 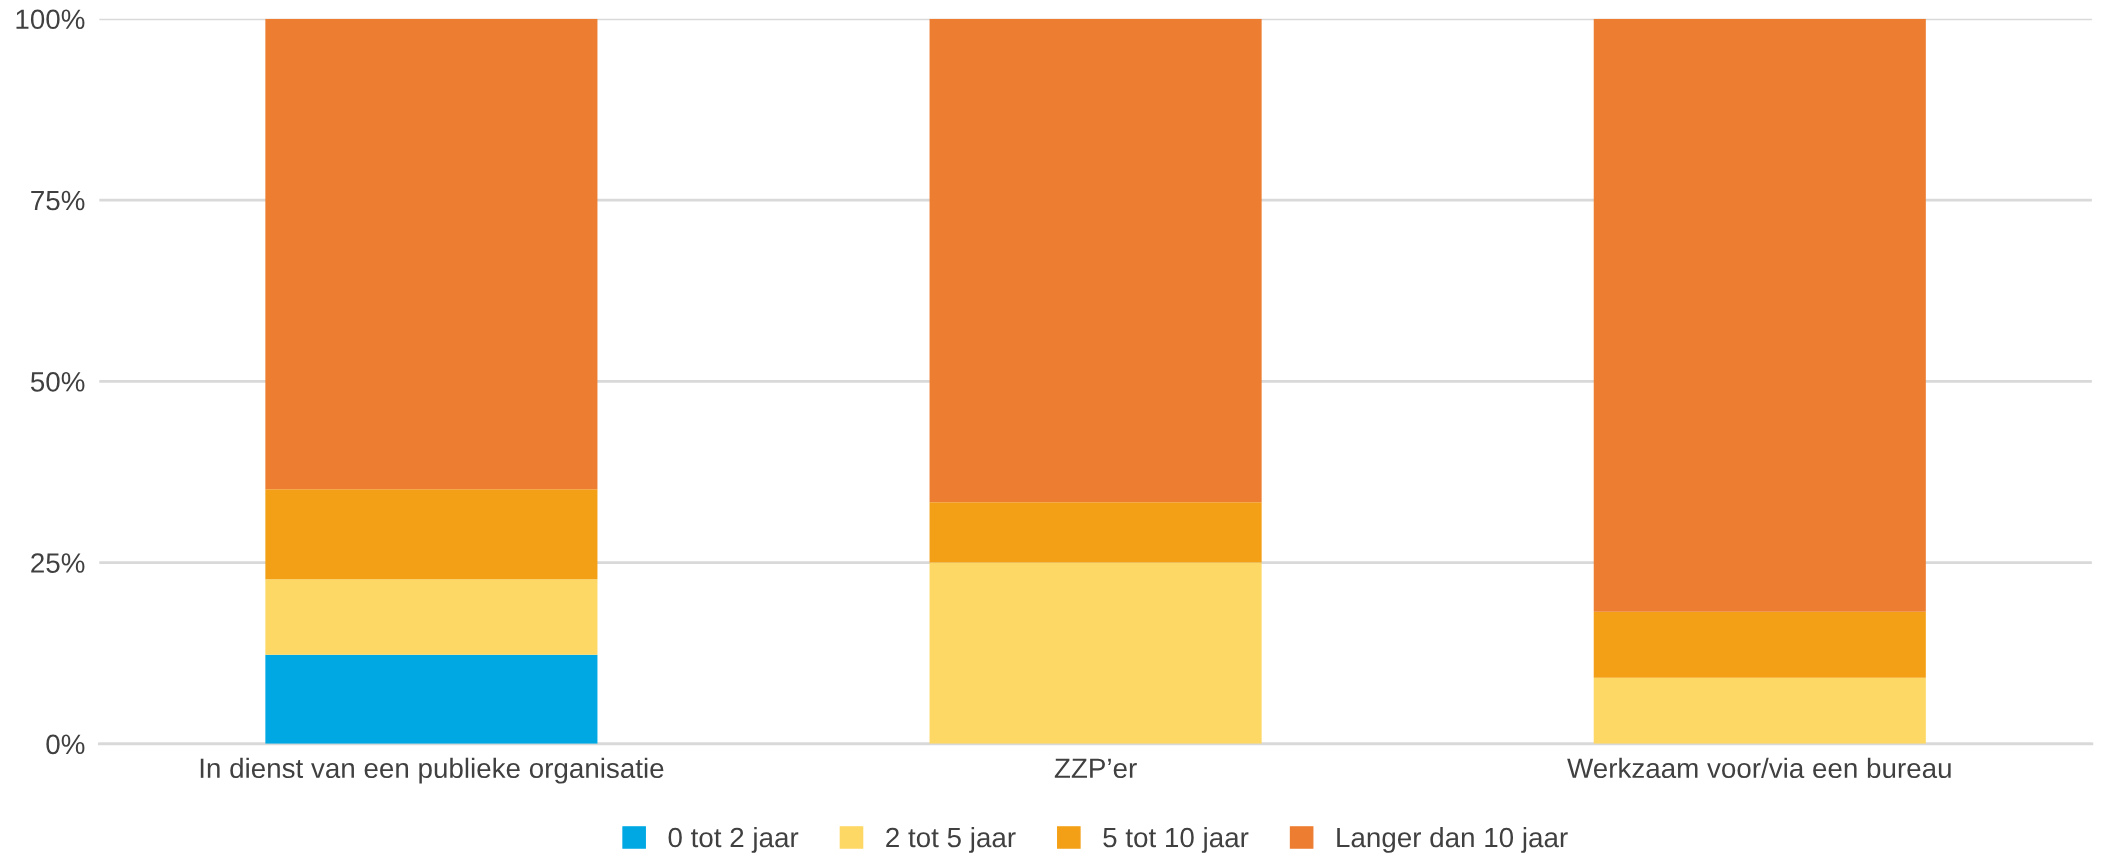 What do you see at coordinates (432, 770) in the screenshot?
I see `x-tick-label: In dienst van een publieke organisatie` at bounding box center [432, 770].